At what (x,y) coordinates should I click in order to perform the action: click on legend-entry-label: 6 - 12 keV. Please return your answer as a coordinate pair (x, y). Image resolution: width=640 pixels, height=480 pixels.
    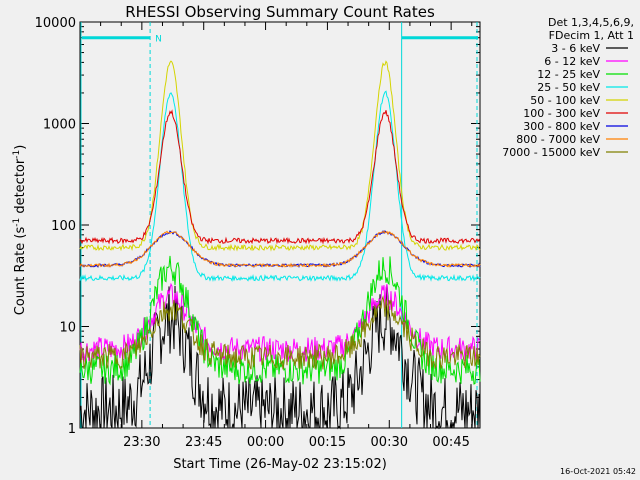
    Looking at the image, I should click on (572, 61).